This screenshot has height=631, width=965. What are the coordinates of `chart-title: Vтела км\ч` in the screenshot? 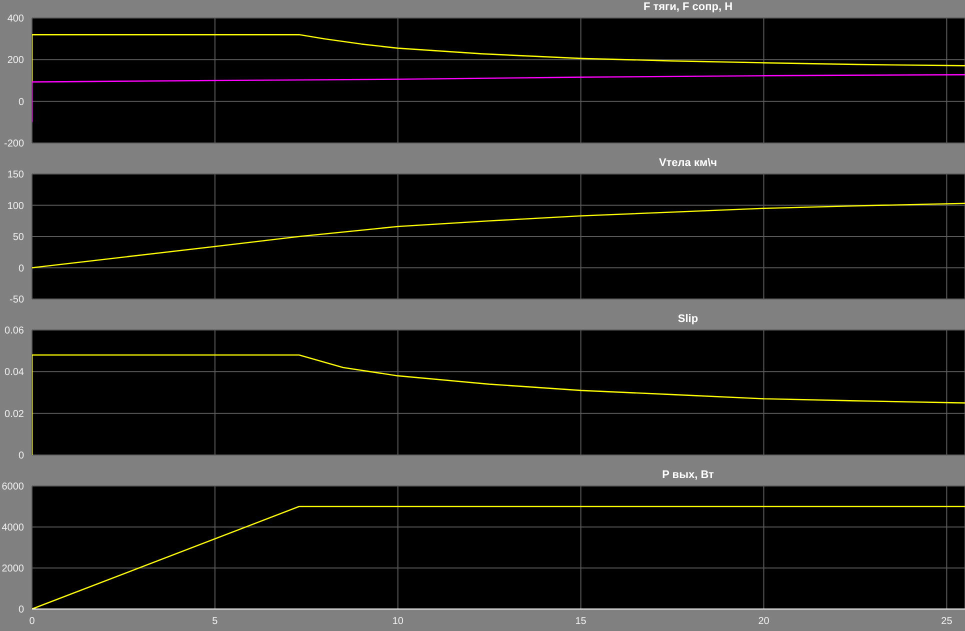 It's located at (688, 163).